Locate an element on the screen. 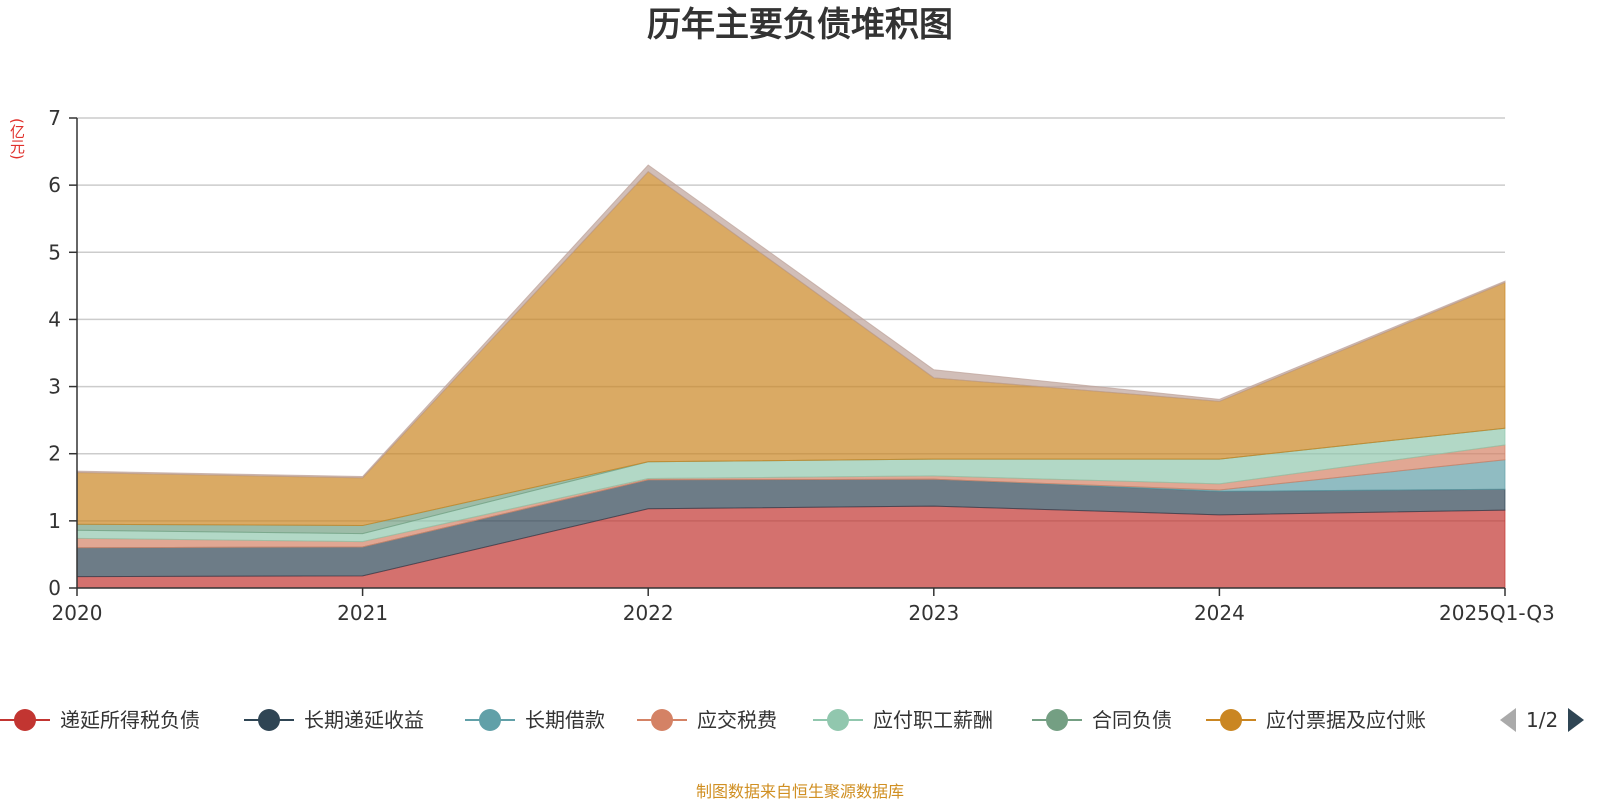 This screenshot has width=1600, height=802. y-tick-label: 3 is located at coordinates (54, 387).